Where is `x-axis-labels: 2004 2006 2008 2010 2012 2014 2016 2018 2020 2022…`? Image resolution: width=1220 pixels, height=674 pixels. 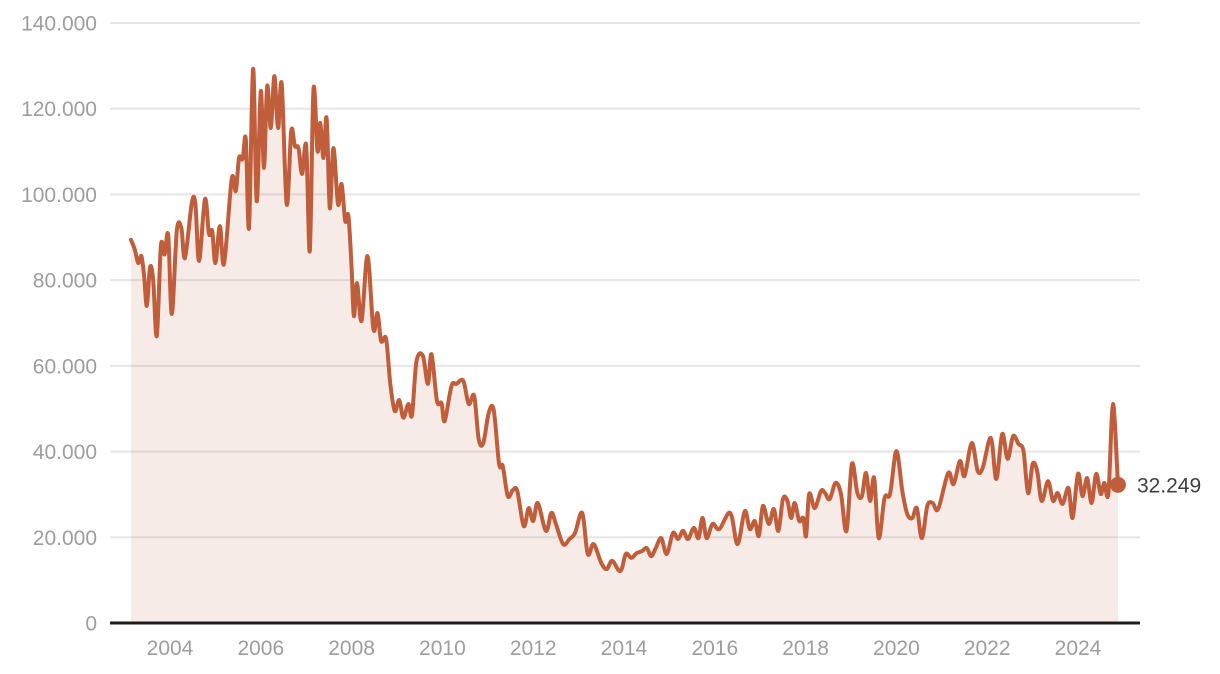 x-axis-labels: 2004 2006 2008 2010 2012 2014 2016 2018 2020 2022… is located at coordinates (624, 648).